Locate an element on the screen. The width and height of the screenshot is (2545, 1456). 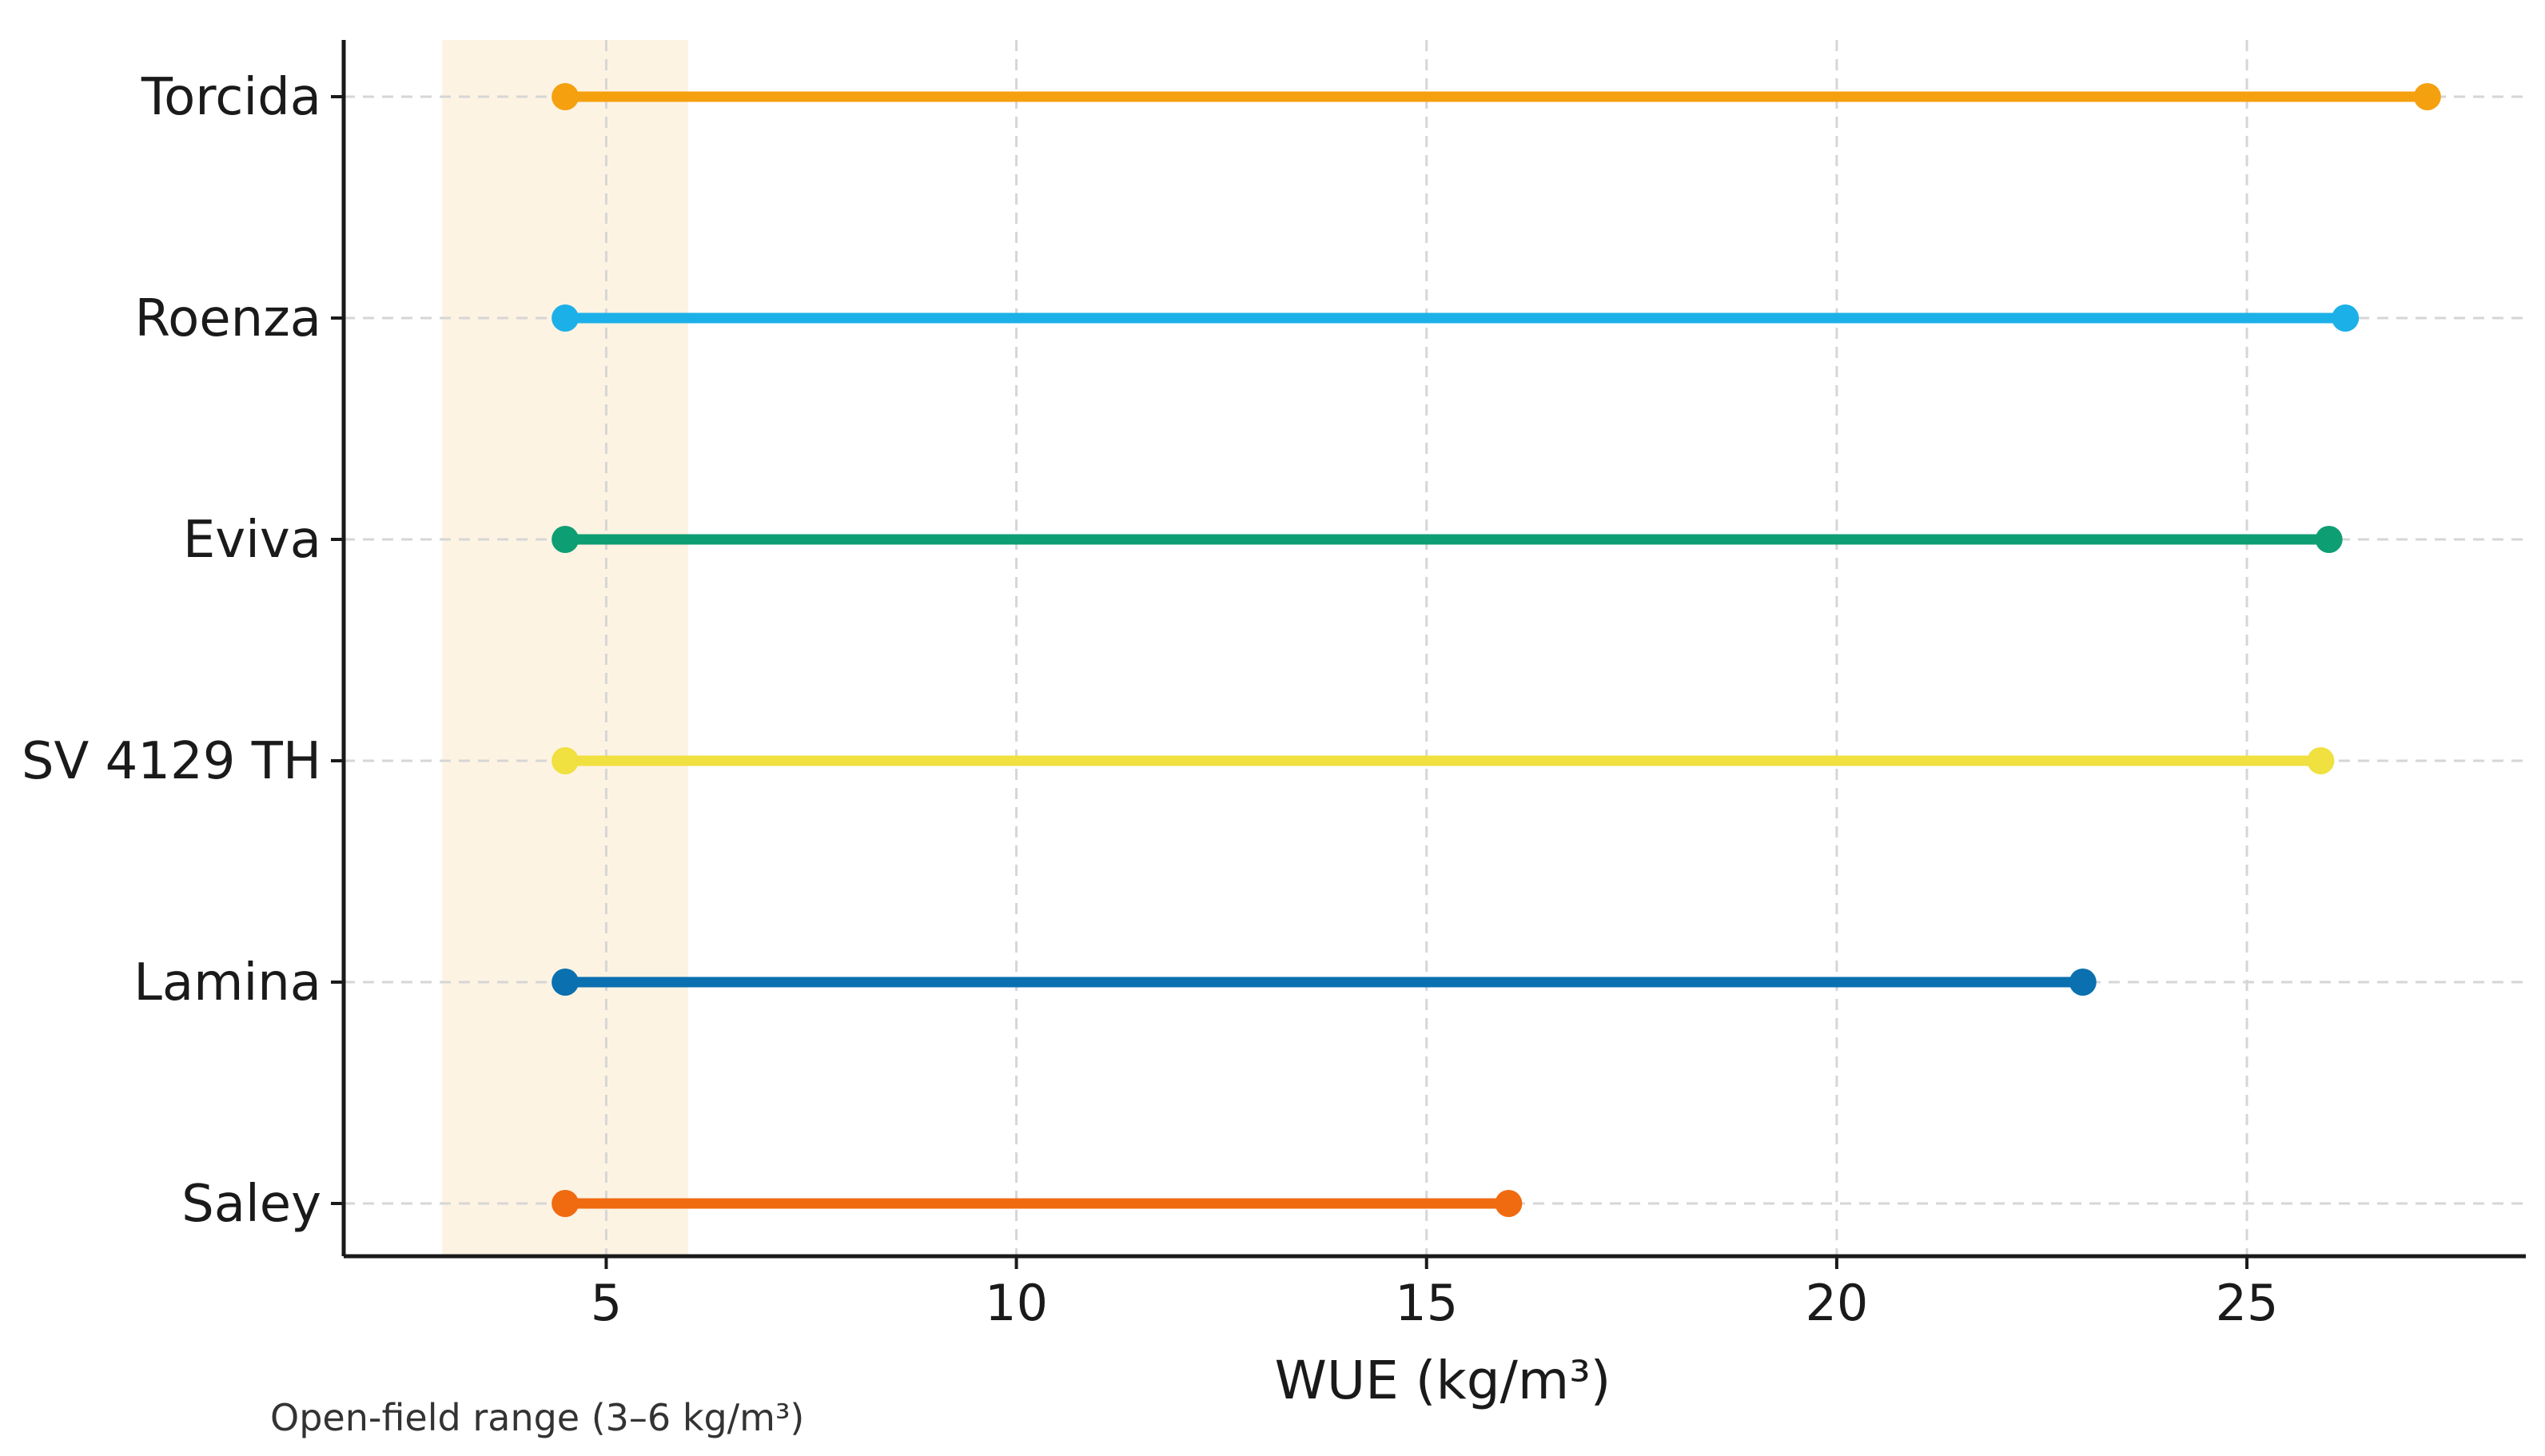
x-tick-label: 25 is located at coordinates (2247, 1303).